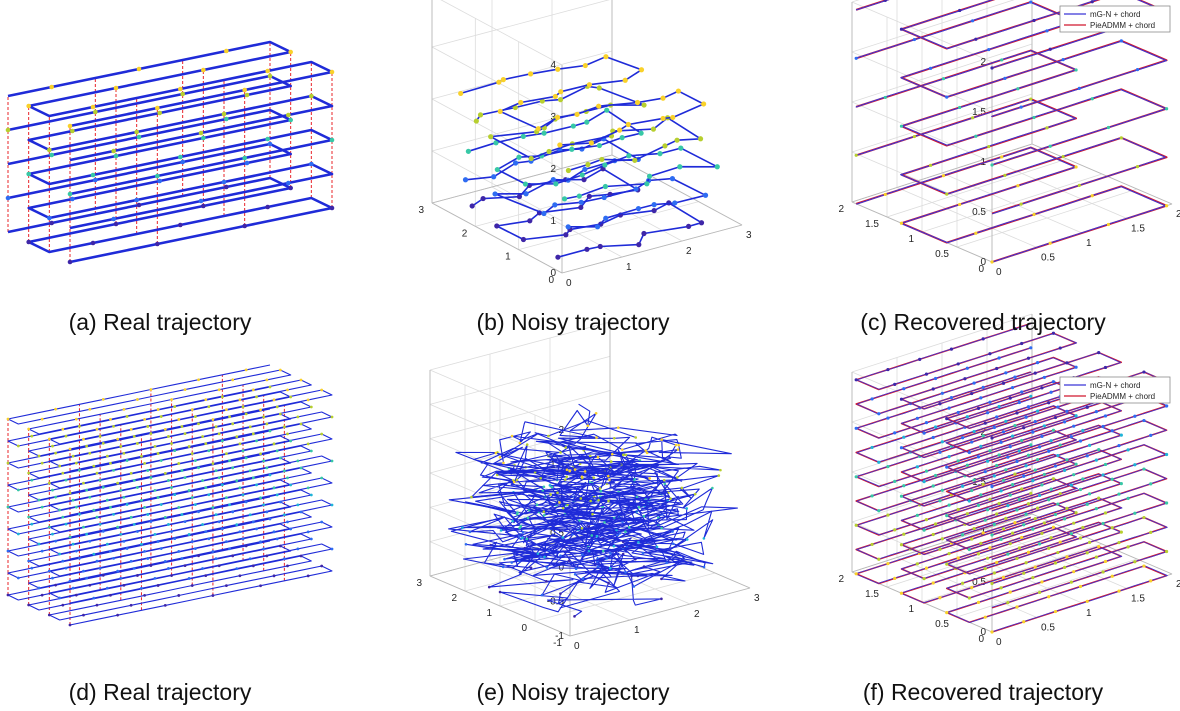 The width and height of the screenshot is (1180, 711). I want to click on trajectory-line, so click(170, 429).